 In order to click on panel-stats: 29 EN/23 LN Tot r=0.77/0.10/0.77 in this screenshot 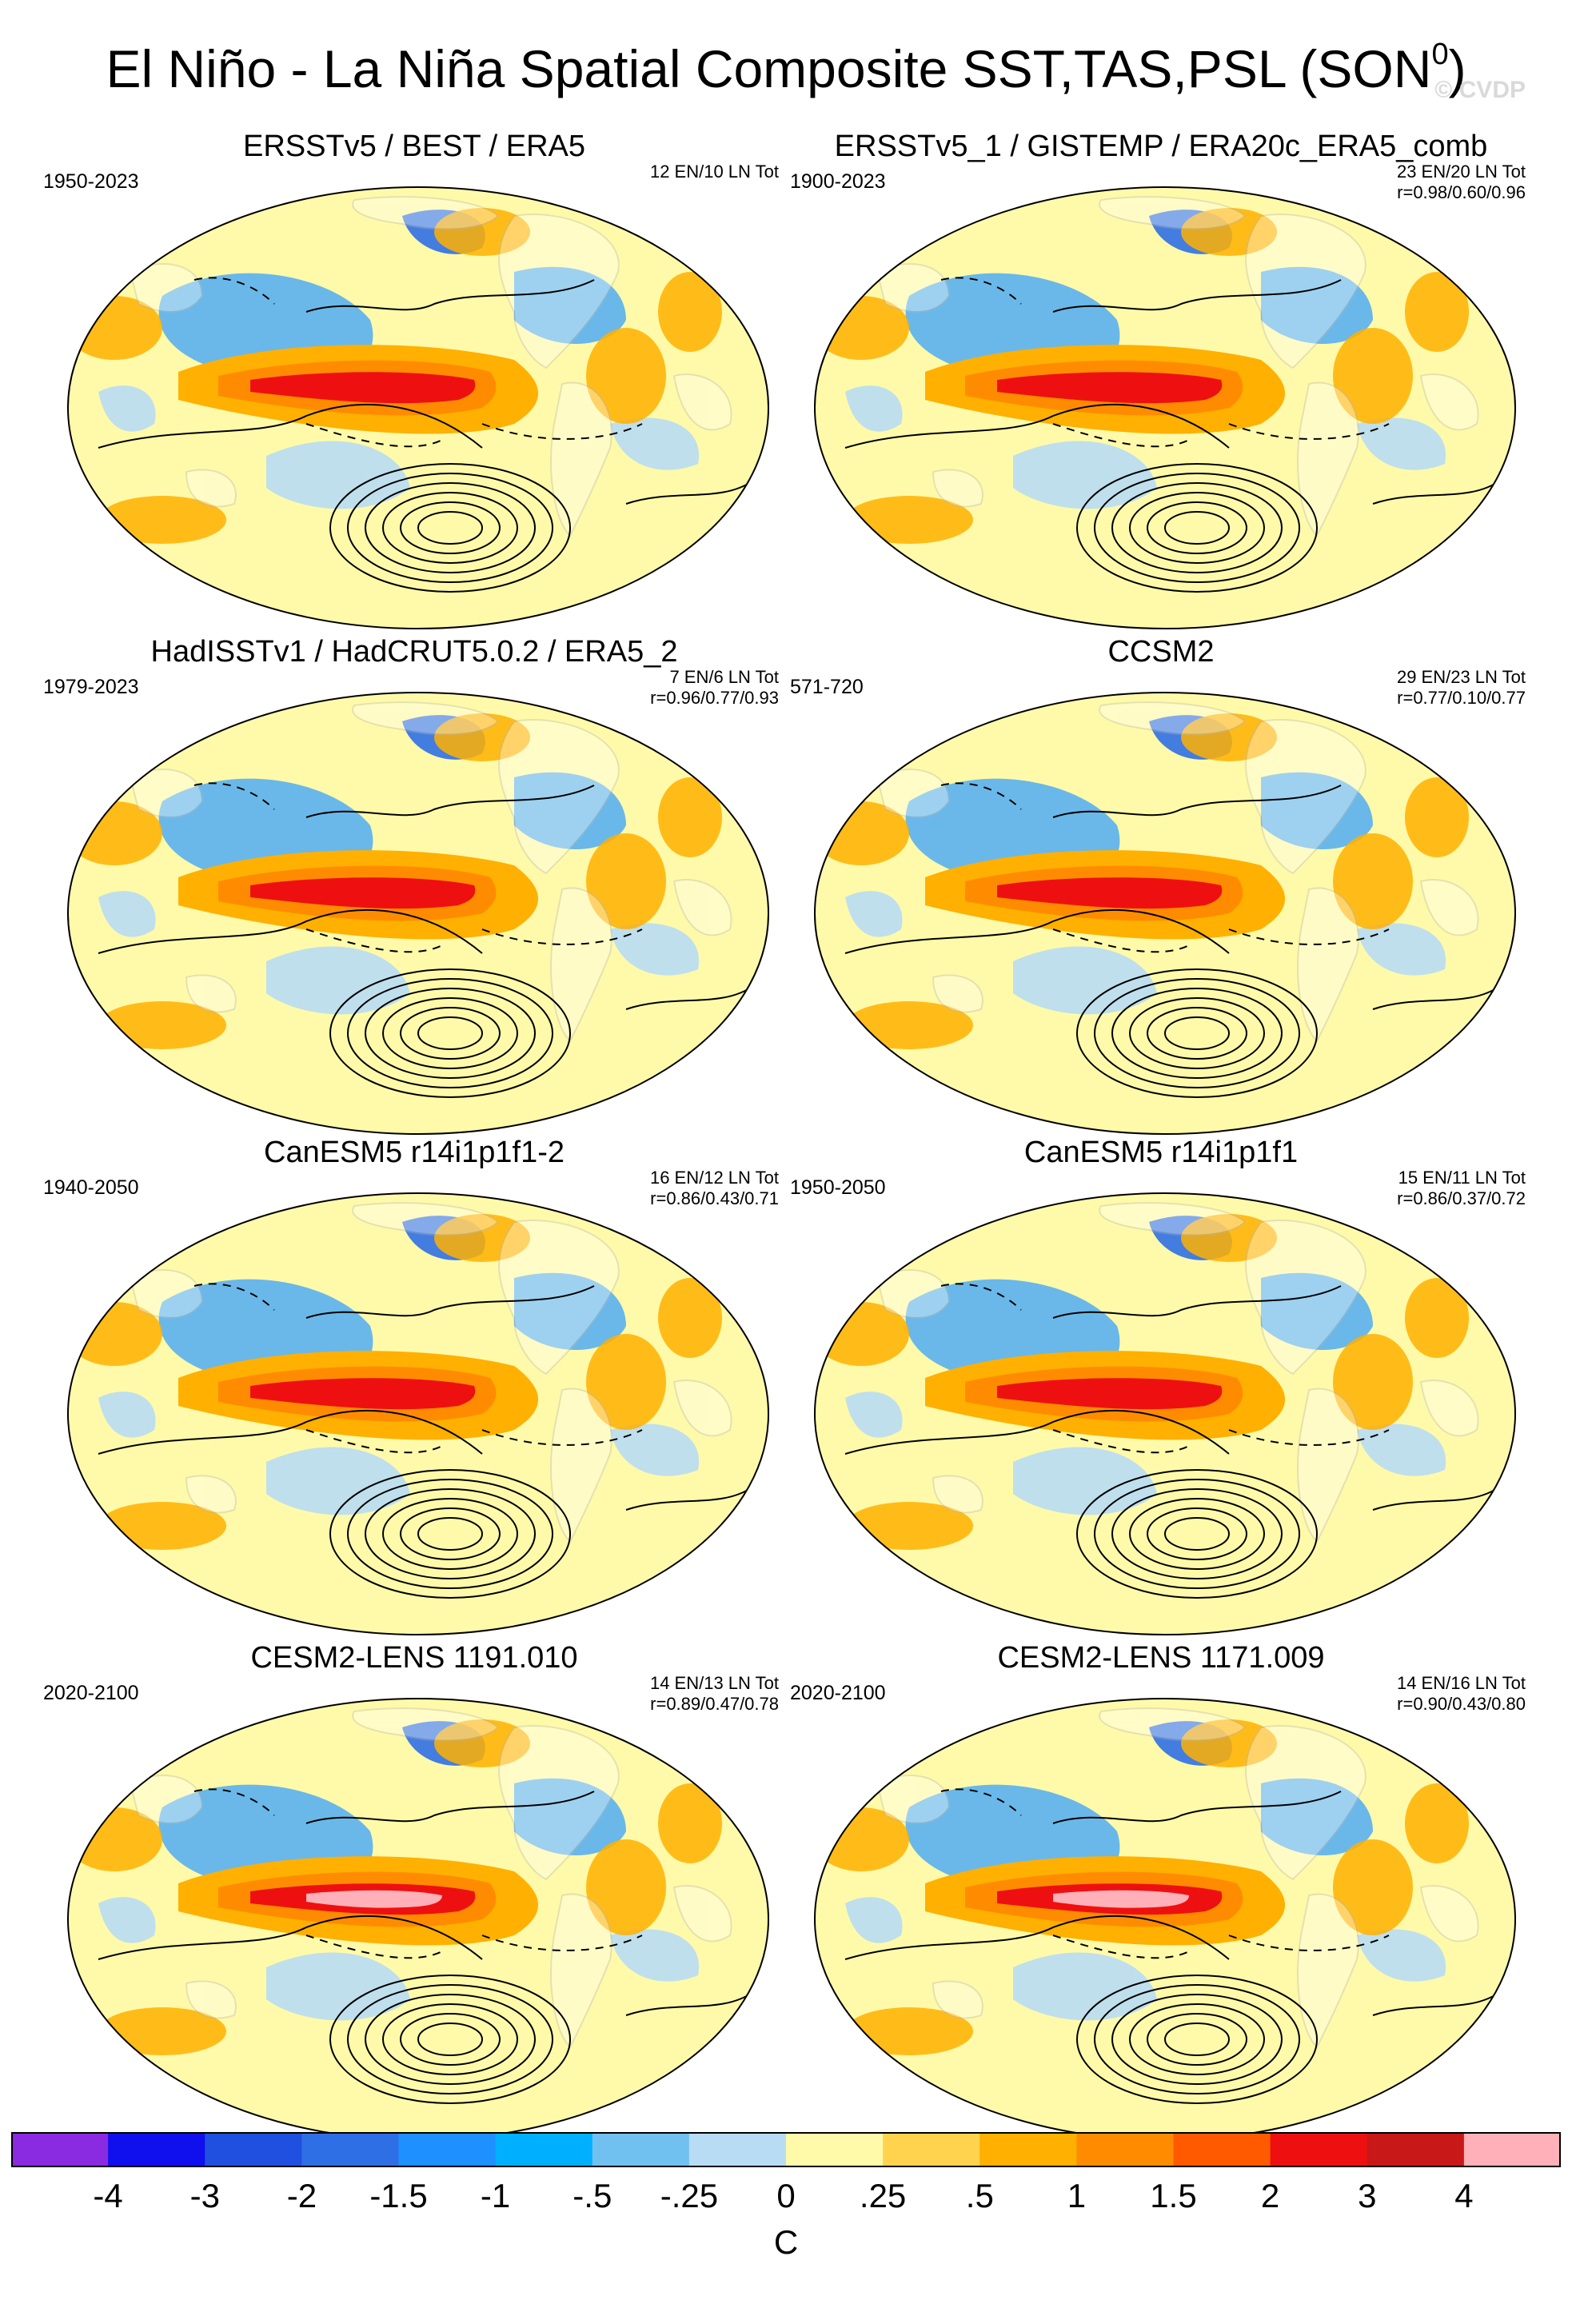, I will do `click(1461, 688)`.